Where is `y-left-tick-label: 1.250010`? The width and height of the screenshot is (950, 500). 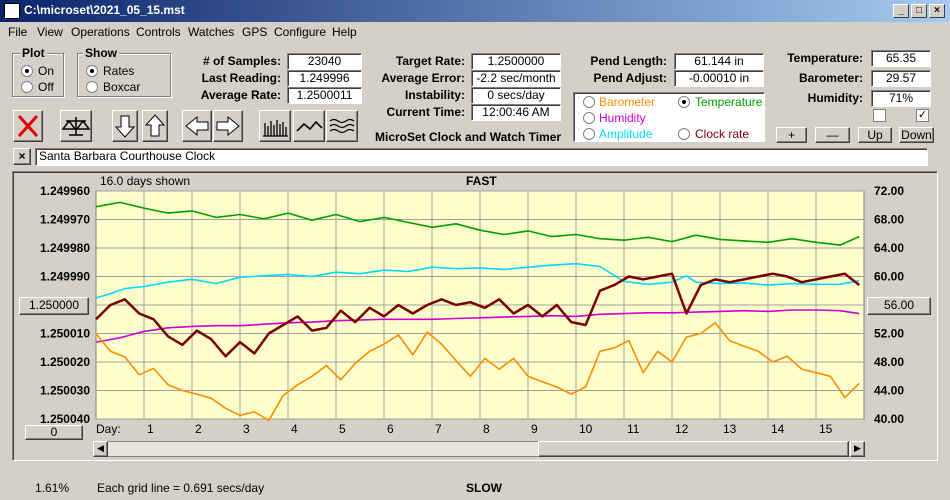
y-left-tick-label: 1.250010 is located at coordinates (65, 334).